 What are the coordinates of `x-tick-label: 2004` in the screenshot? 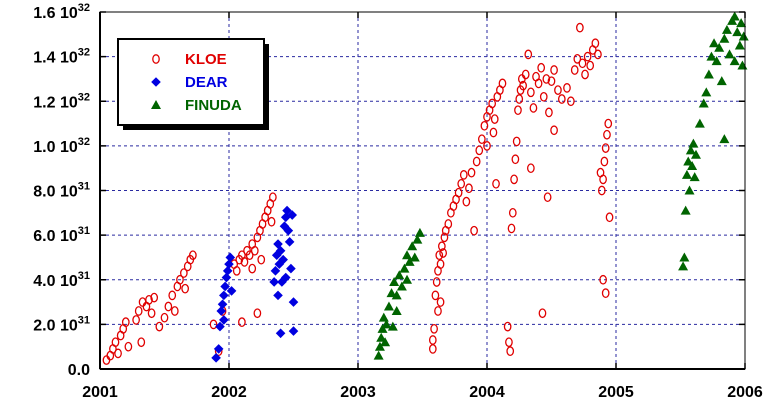 It's located at (487, 392).